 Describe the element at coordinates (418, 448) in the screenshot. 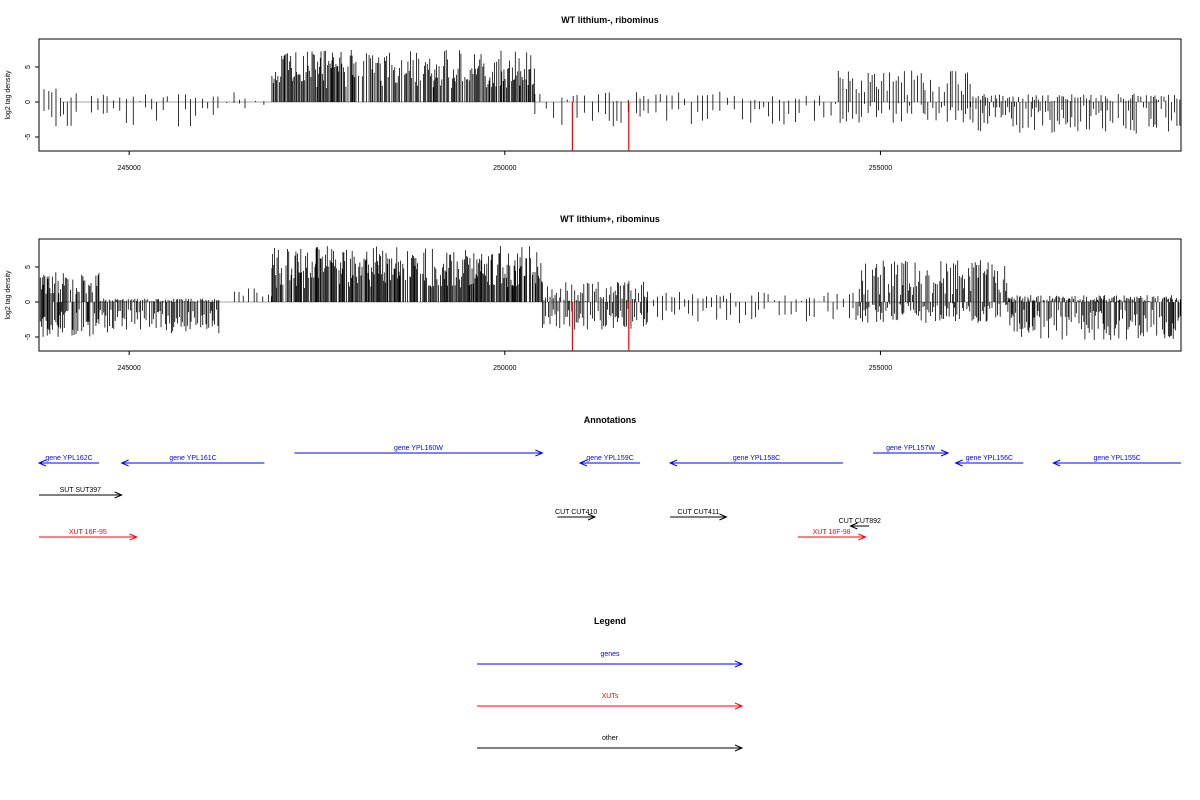

I see `feature-label: gene YPL160W` at that location.